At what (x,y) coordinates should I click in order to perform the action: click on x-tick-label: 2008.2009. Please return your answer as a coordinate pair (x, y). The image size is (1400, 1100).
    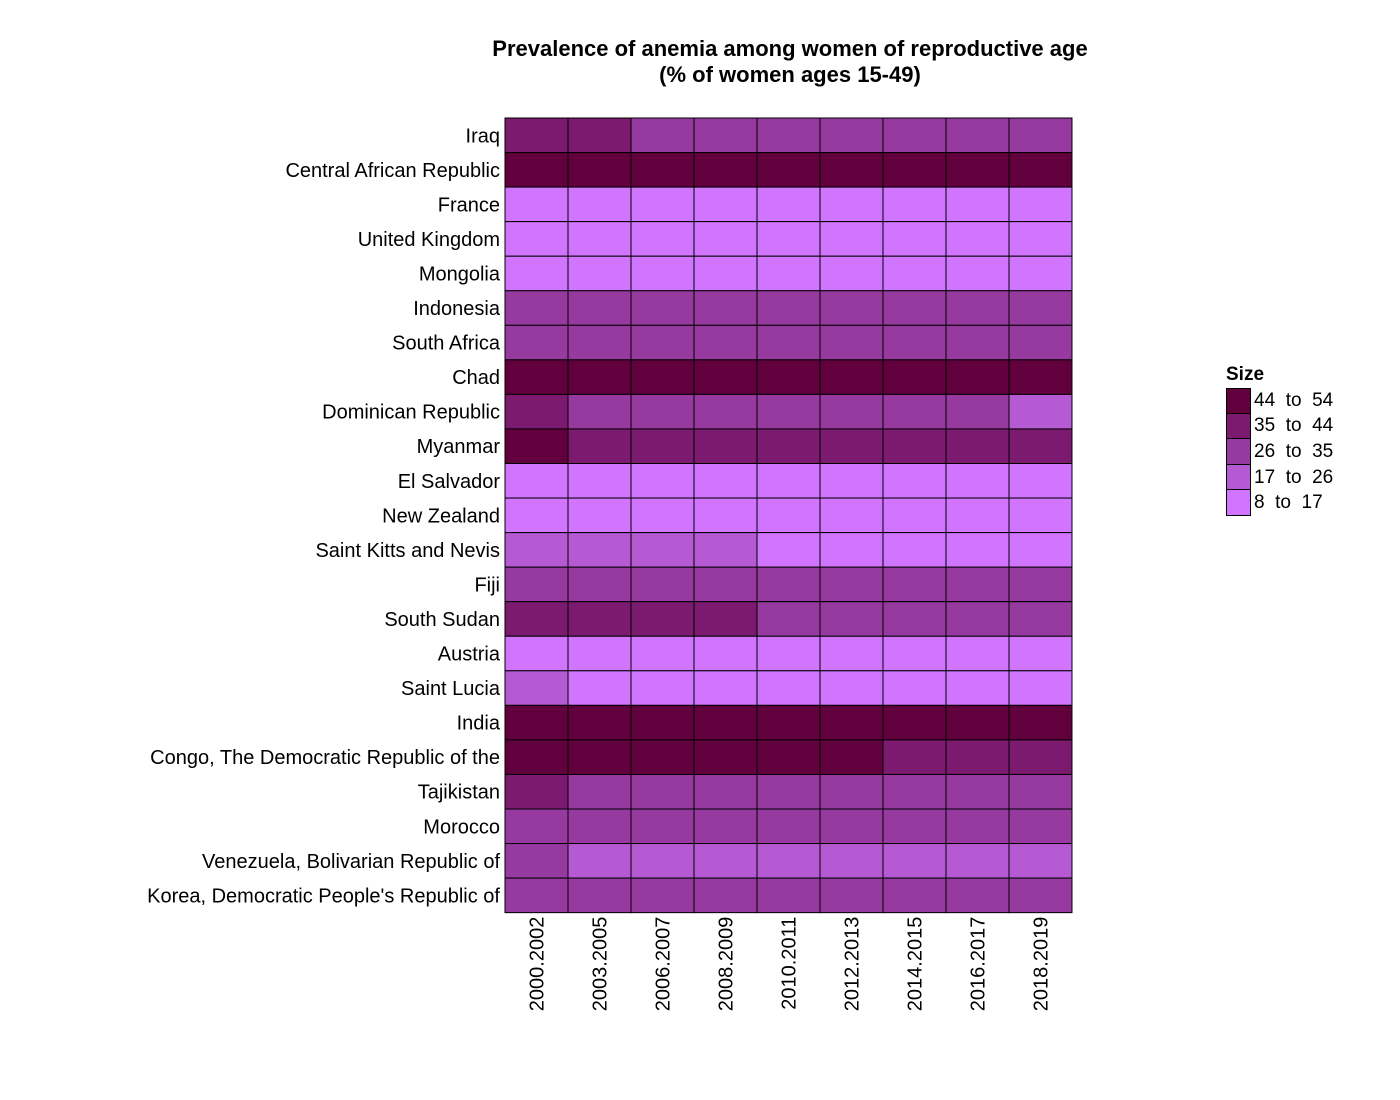
    Looking at the image, I should click on (727, 964).